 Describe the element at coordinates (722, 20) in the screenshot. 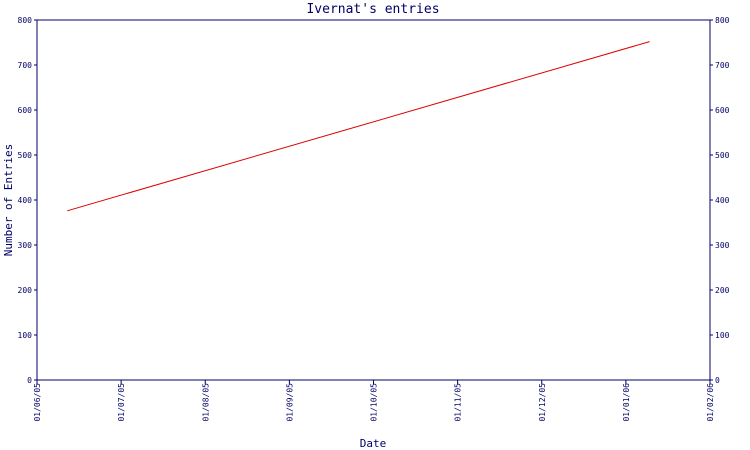

I see `y-tick-label-right: 800` at that location.